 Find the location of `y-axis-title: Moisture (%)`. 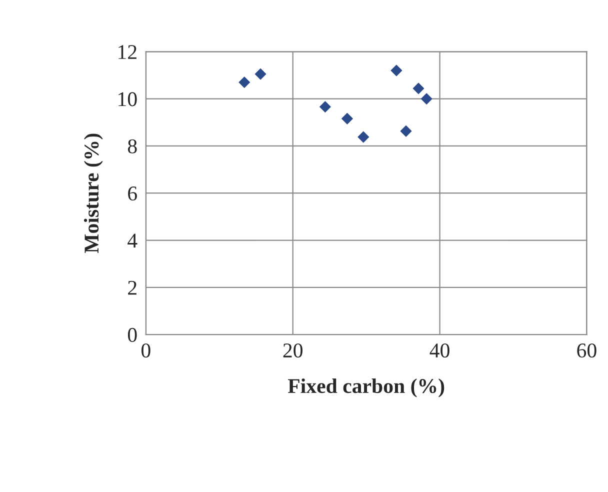

y-axis-title: Moisture (%) is located at coordinates (93, 194).